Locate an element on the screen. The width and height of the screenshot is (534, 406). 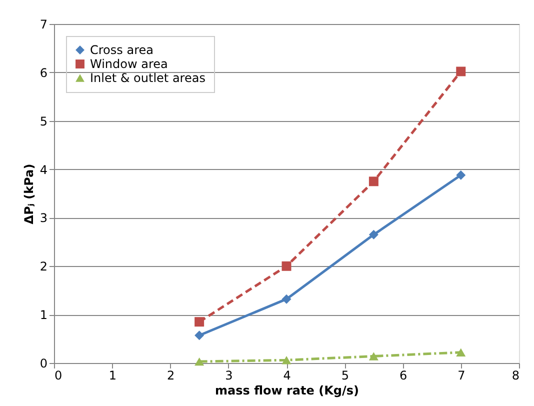
y-tick-label: 3 is located at coordinates (44, 218).